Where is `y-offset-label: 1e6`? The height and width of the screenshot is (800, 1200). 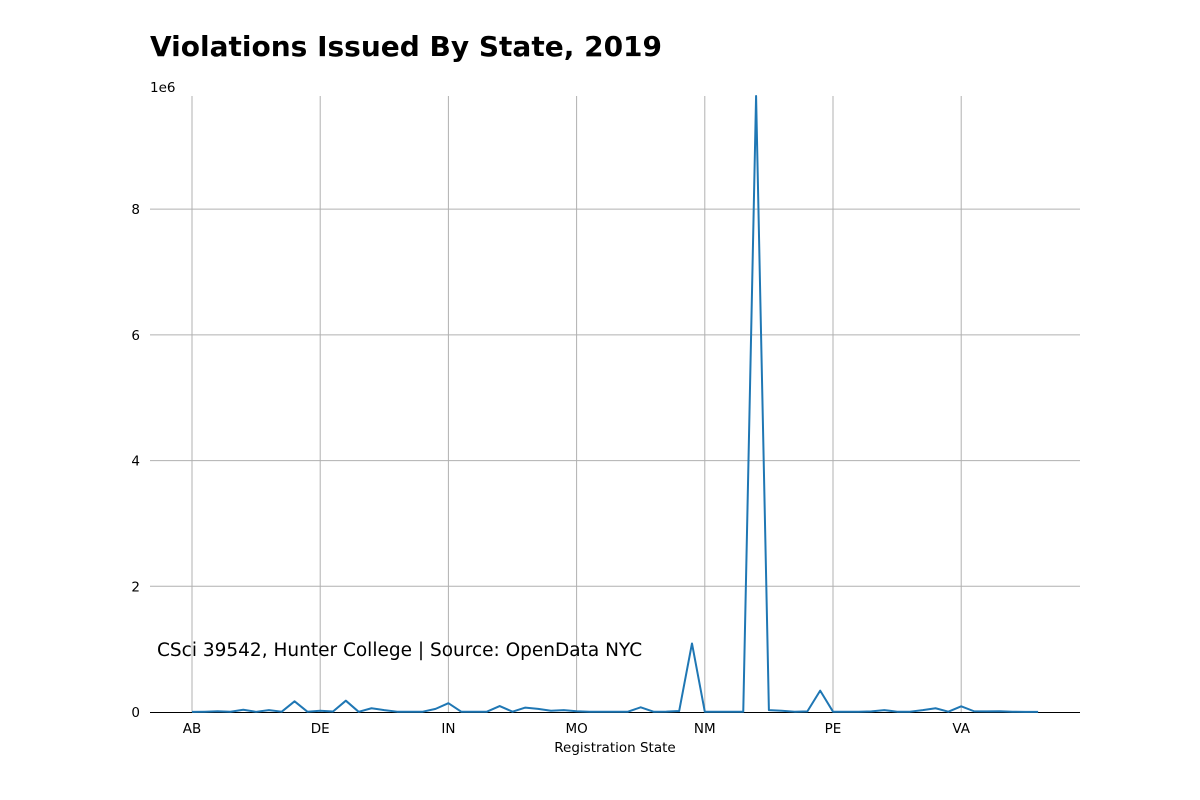 y-offset-label: 1e6 is located at coordinates (162, 88).